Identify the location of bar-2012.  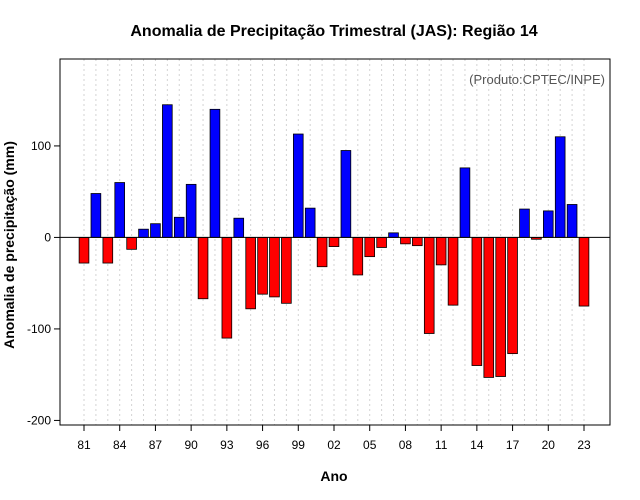
(453, 271).